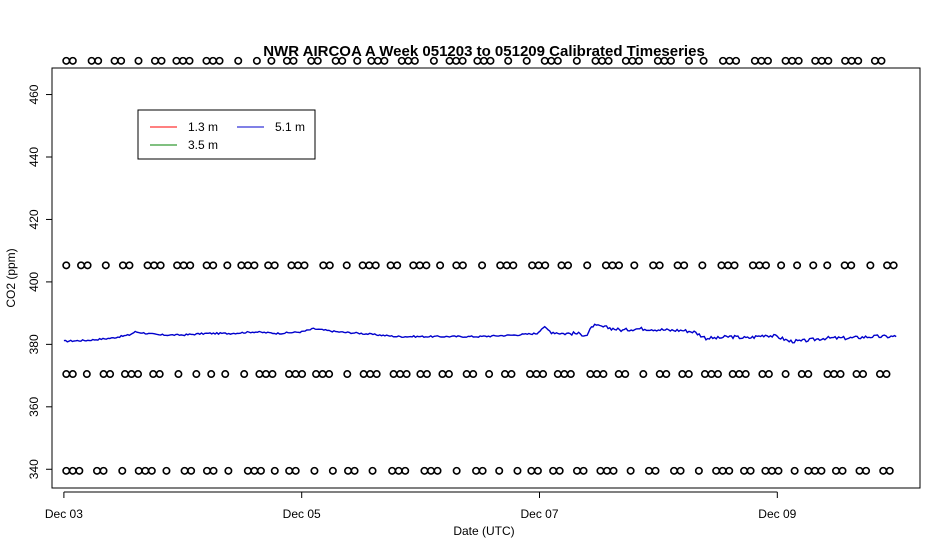  I want to click on series-line-5-1m, so click(480, 333).